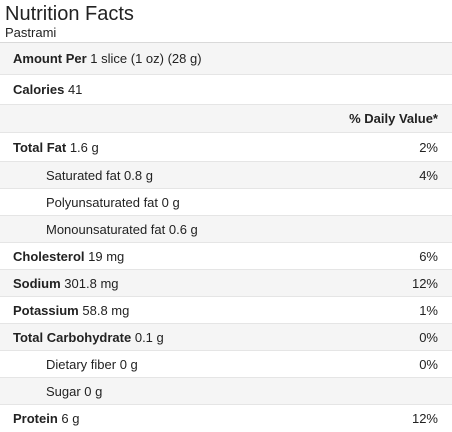  What do you see at coordinates (75, 89) in the screenshot?
I see `calories-value: 41` at bounding box center [75, 89].